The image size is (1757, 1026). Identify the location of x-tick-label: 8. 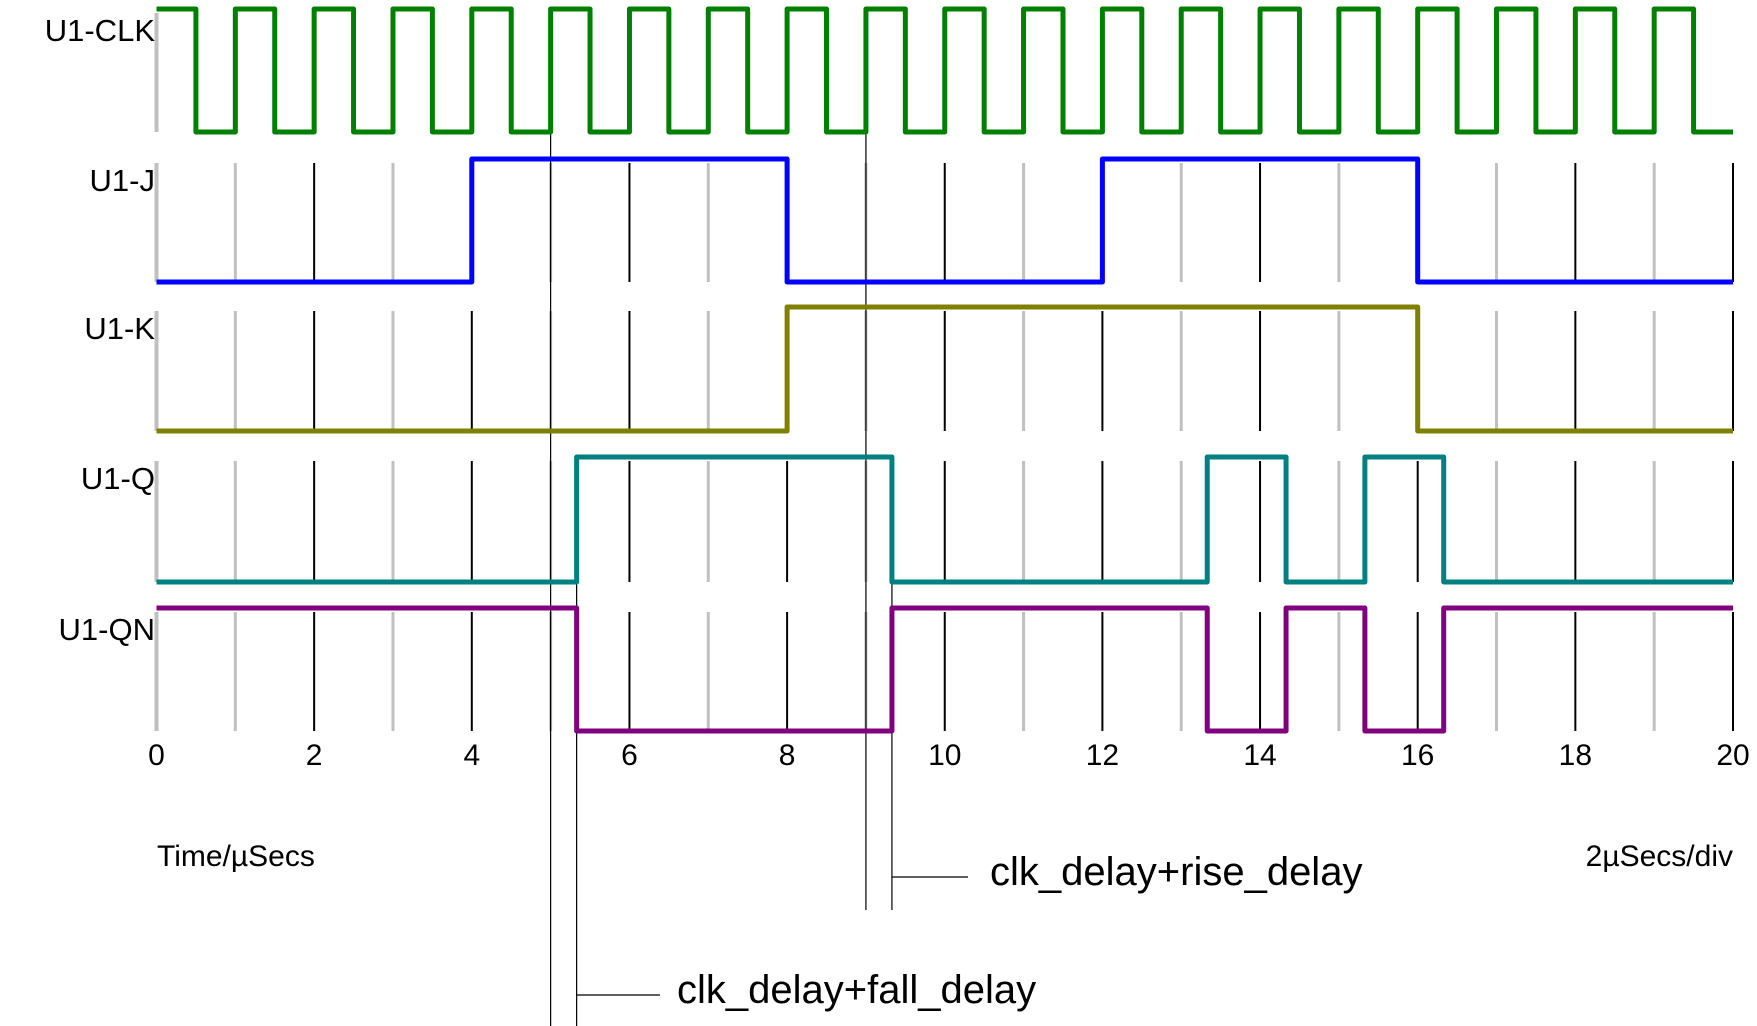
(787, 755).